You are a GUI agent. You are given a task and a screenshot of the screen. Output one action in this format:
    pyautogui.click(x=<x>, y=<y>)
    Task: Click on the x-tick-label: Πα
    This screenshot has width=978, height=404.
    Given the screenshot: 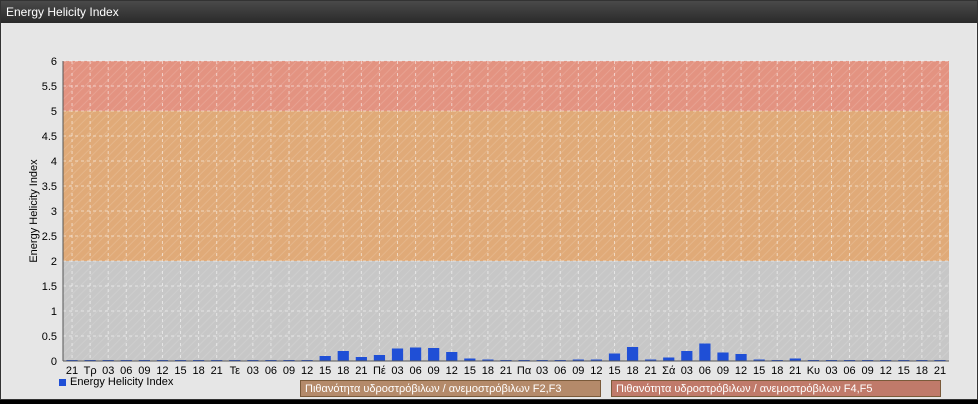 What is the action you would take?
    pyautogui.click(x=524, y=371)
    